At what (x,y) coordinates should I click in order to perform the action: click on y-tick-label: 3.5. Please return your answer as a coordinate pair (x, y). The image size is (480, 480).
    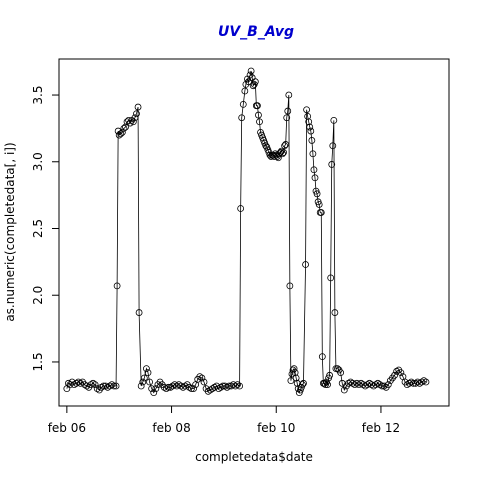
    Looking at the image, I should click on (38, 94).